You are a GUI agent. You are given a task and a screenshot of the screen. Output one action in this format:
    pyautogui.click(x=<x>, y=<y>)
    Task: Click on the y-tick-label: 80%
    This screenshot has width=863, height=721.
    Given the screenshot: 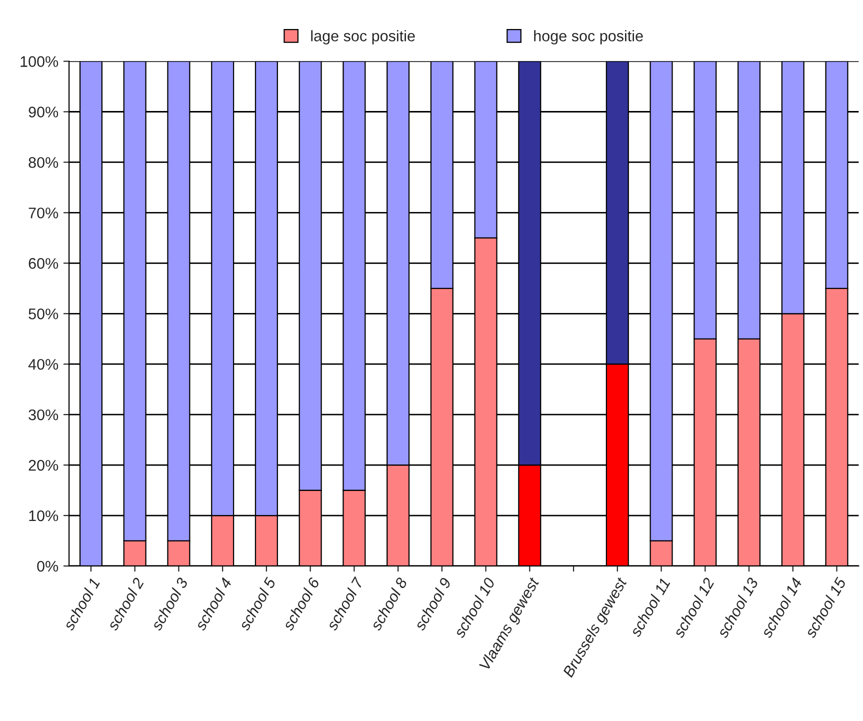 What is the action you would take?
    pyautogui.click(x=43, y=162)
    